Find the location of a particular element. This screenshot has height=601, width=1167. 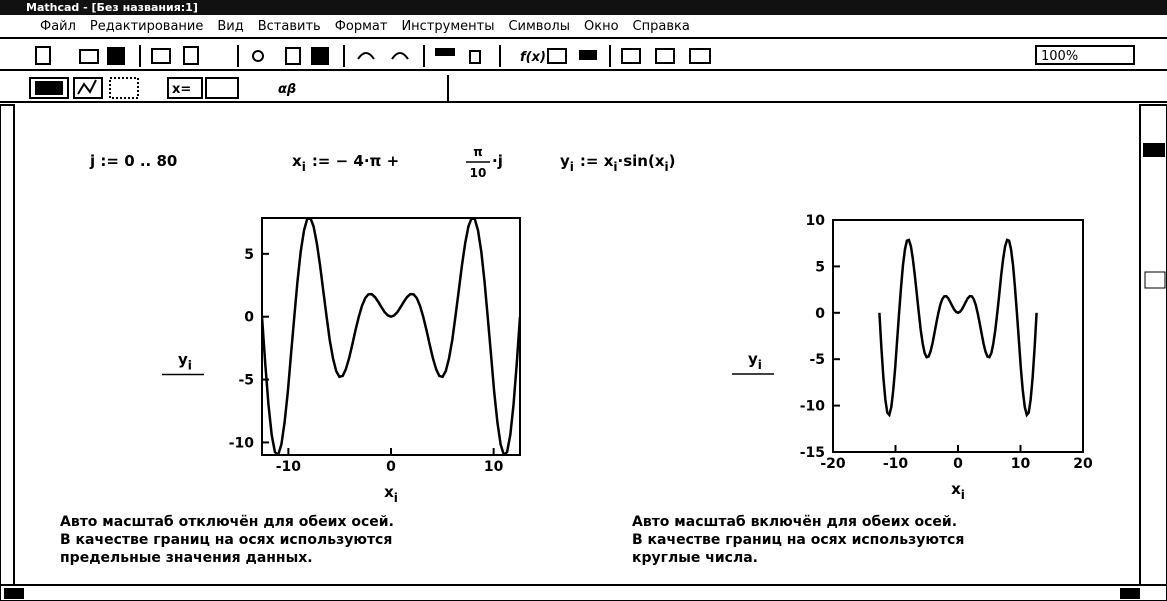

caption: предельные значения данных. is located at coordinates (186, 558).